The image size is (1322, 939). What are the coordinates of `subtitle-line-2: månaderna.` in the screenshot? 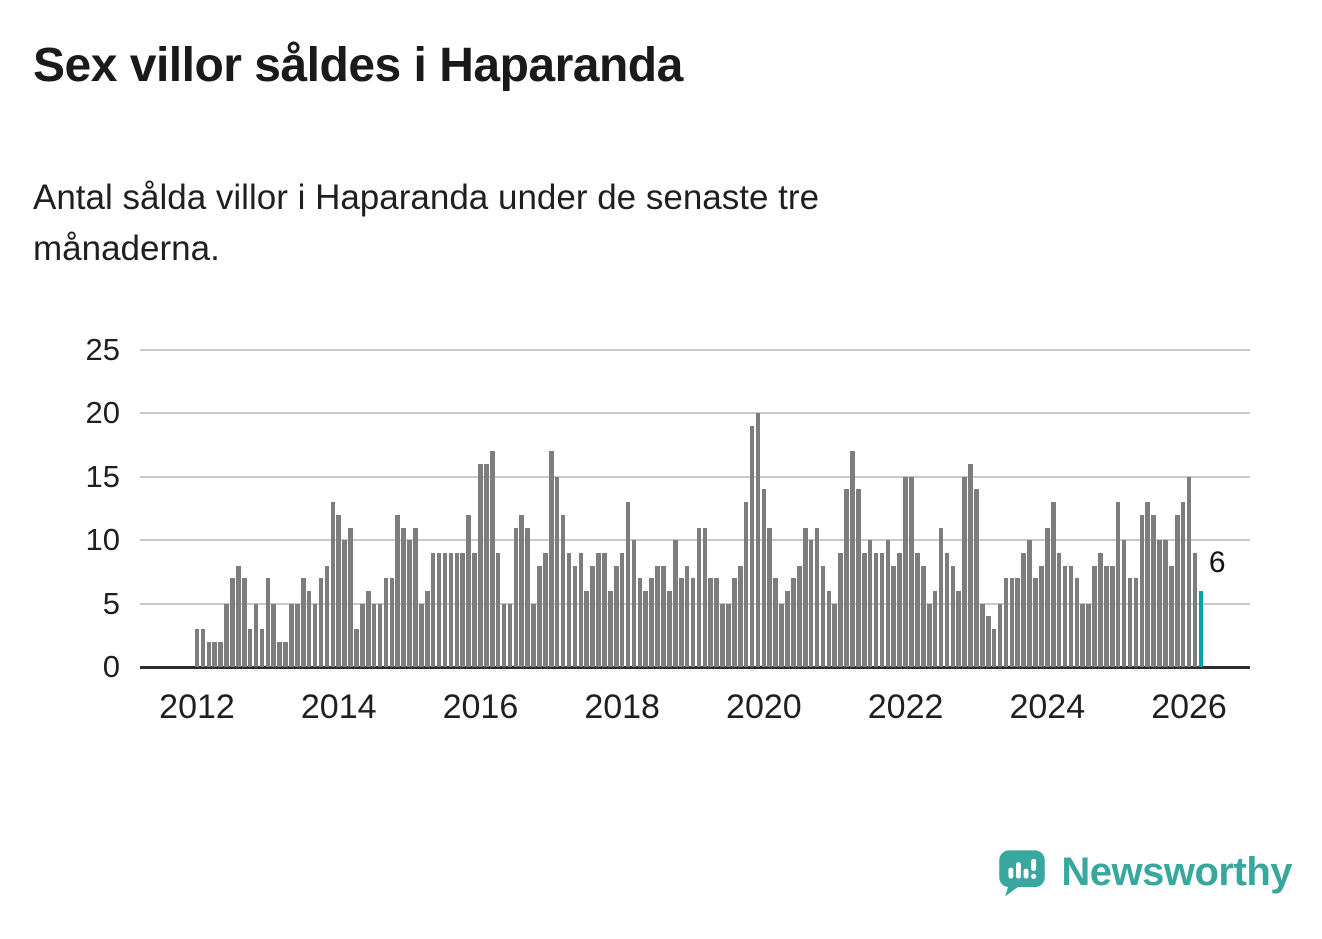 It's located at (126, 249).